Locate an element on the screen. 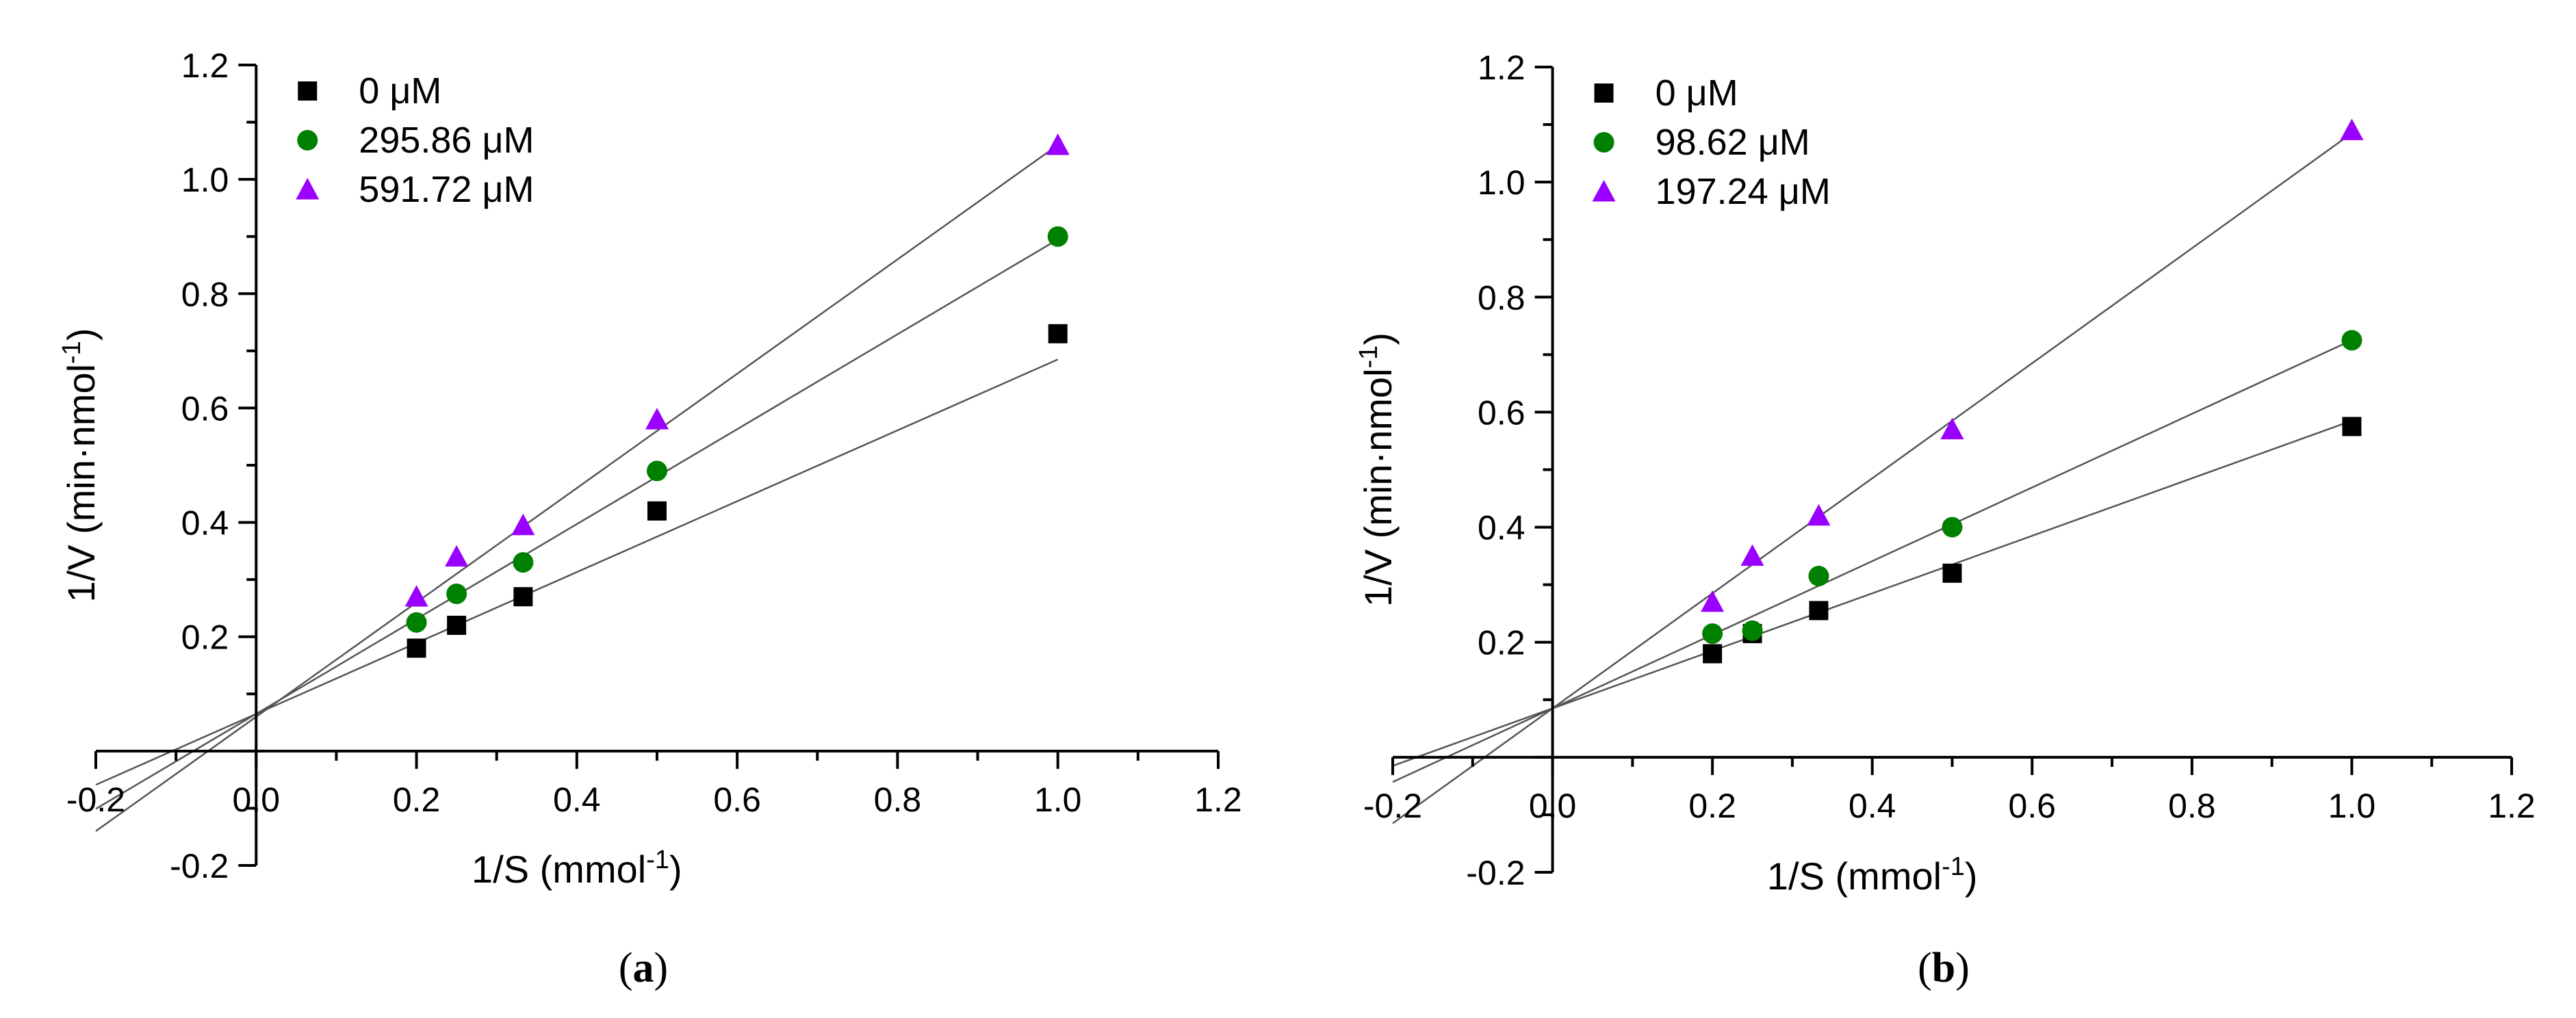  b-legend-label-1: 98.62 μM is located at coordinates (1733, 142).